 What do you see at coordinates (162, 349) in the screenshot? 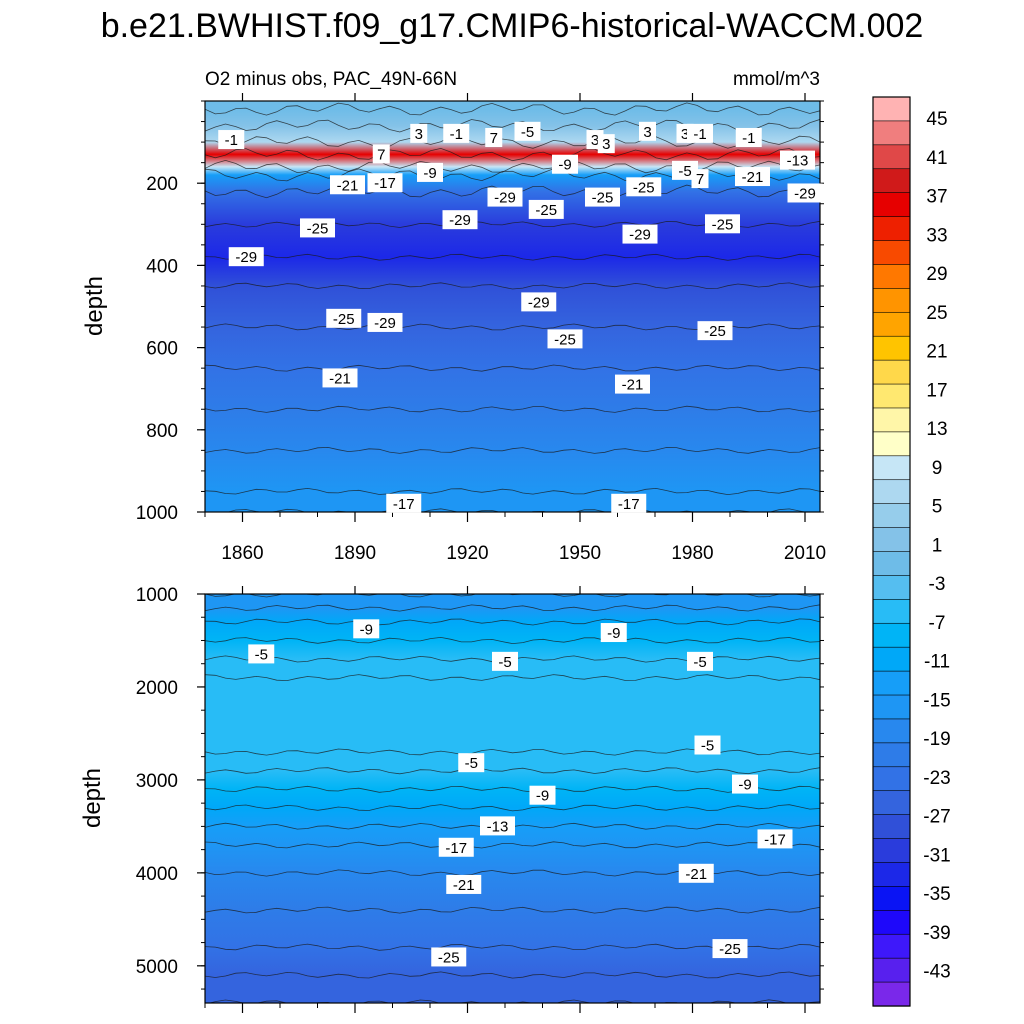
I see `upper-ytick-label: 600` at bounding box center [162, 349].